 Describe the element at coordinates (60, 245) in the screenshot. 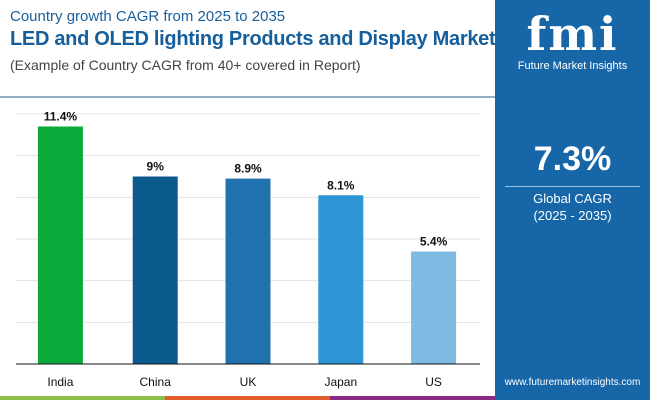

I see `bar-india` at that location.